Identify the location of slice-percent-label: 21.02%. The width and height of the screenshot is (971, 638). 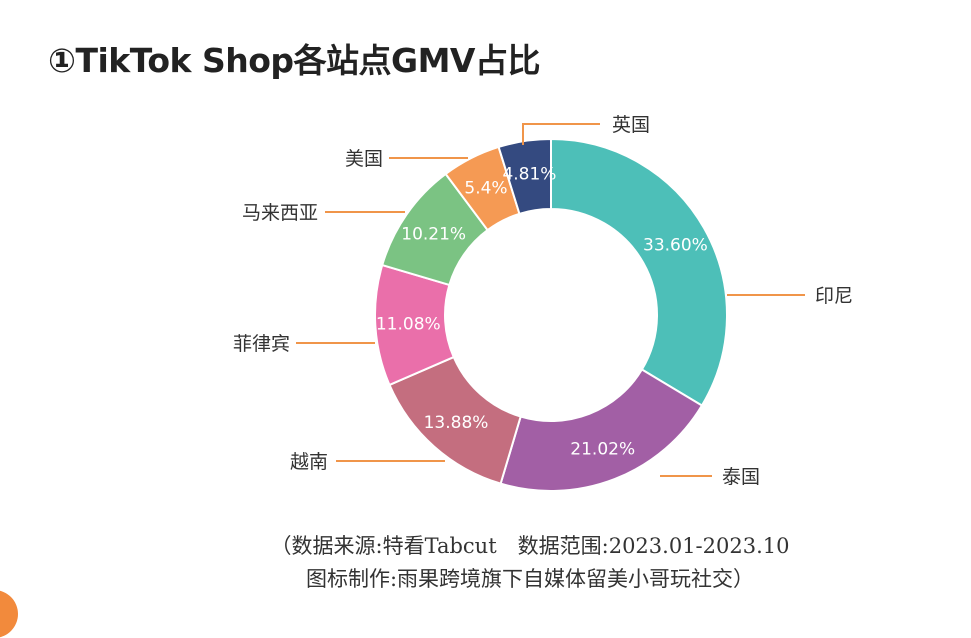
(602, 449).